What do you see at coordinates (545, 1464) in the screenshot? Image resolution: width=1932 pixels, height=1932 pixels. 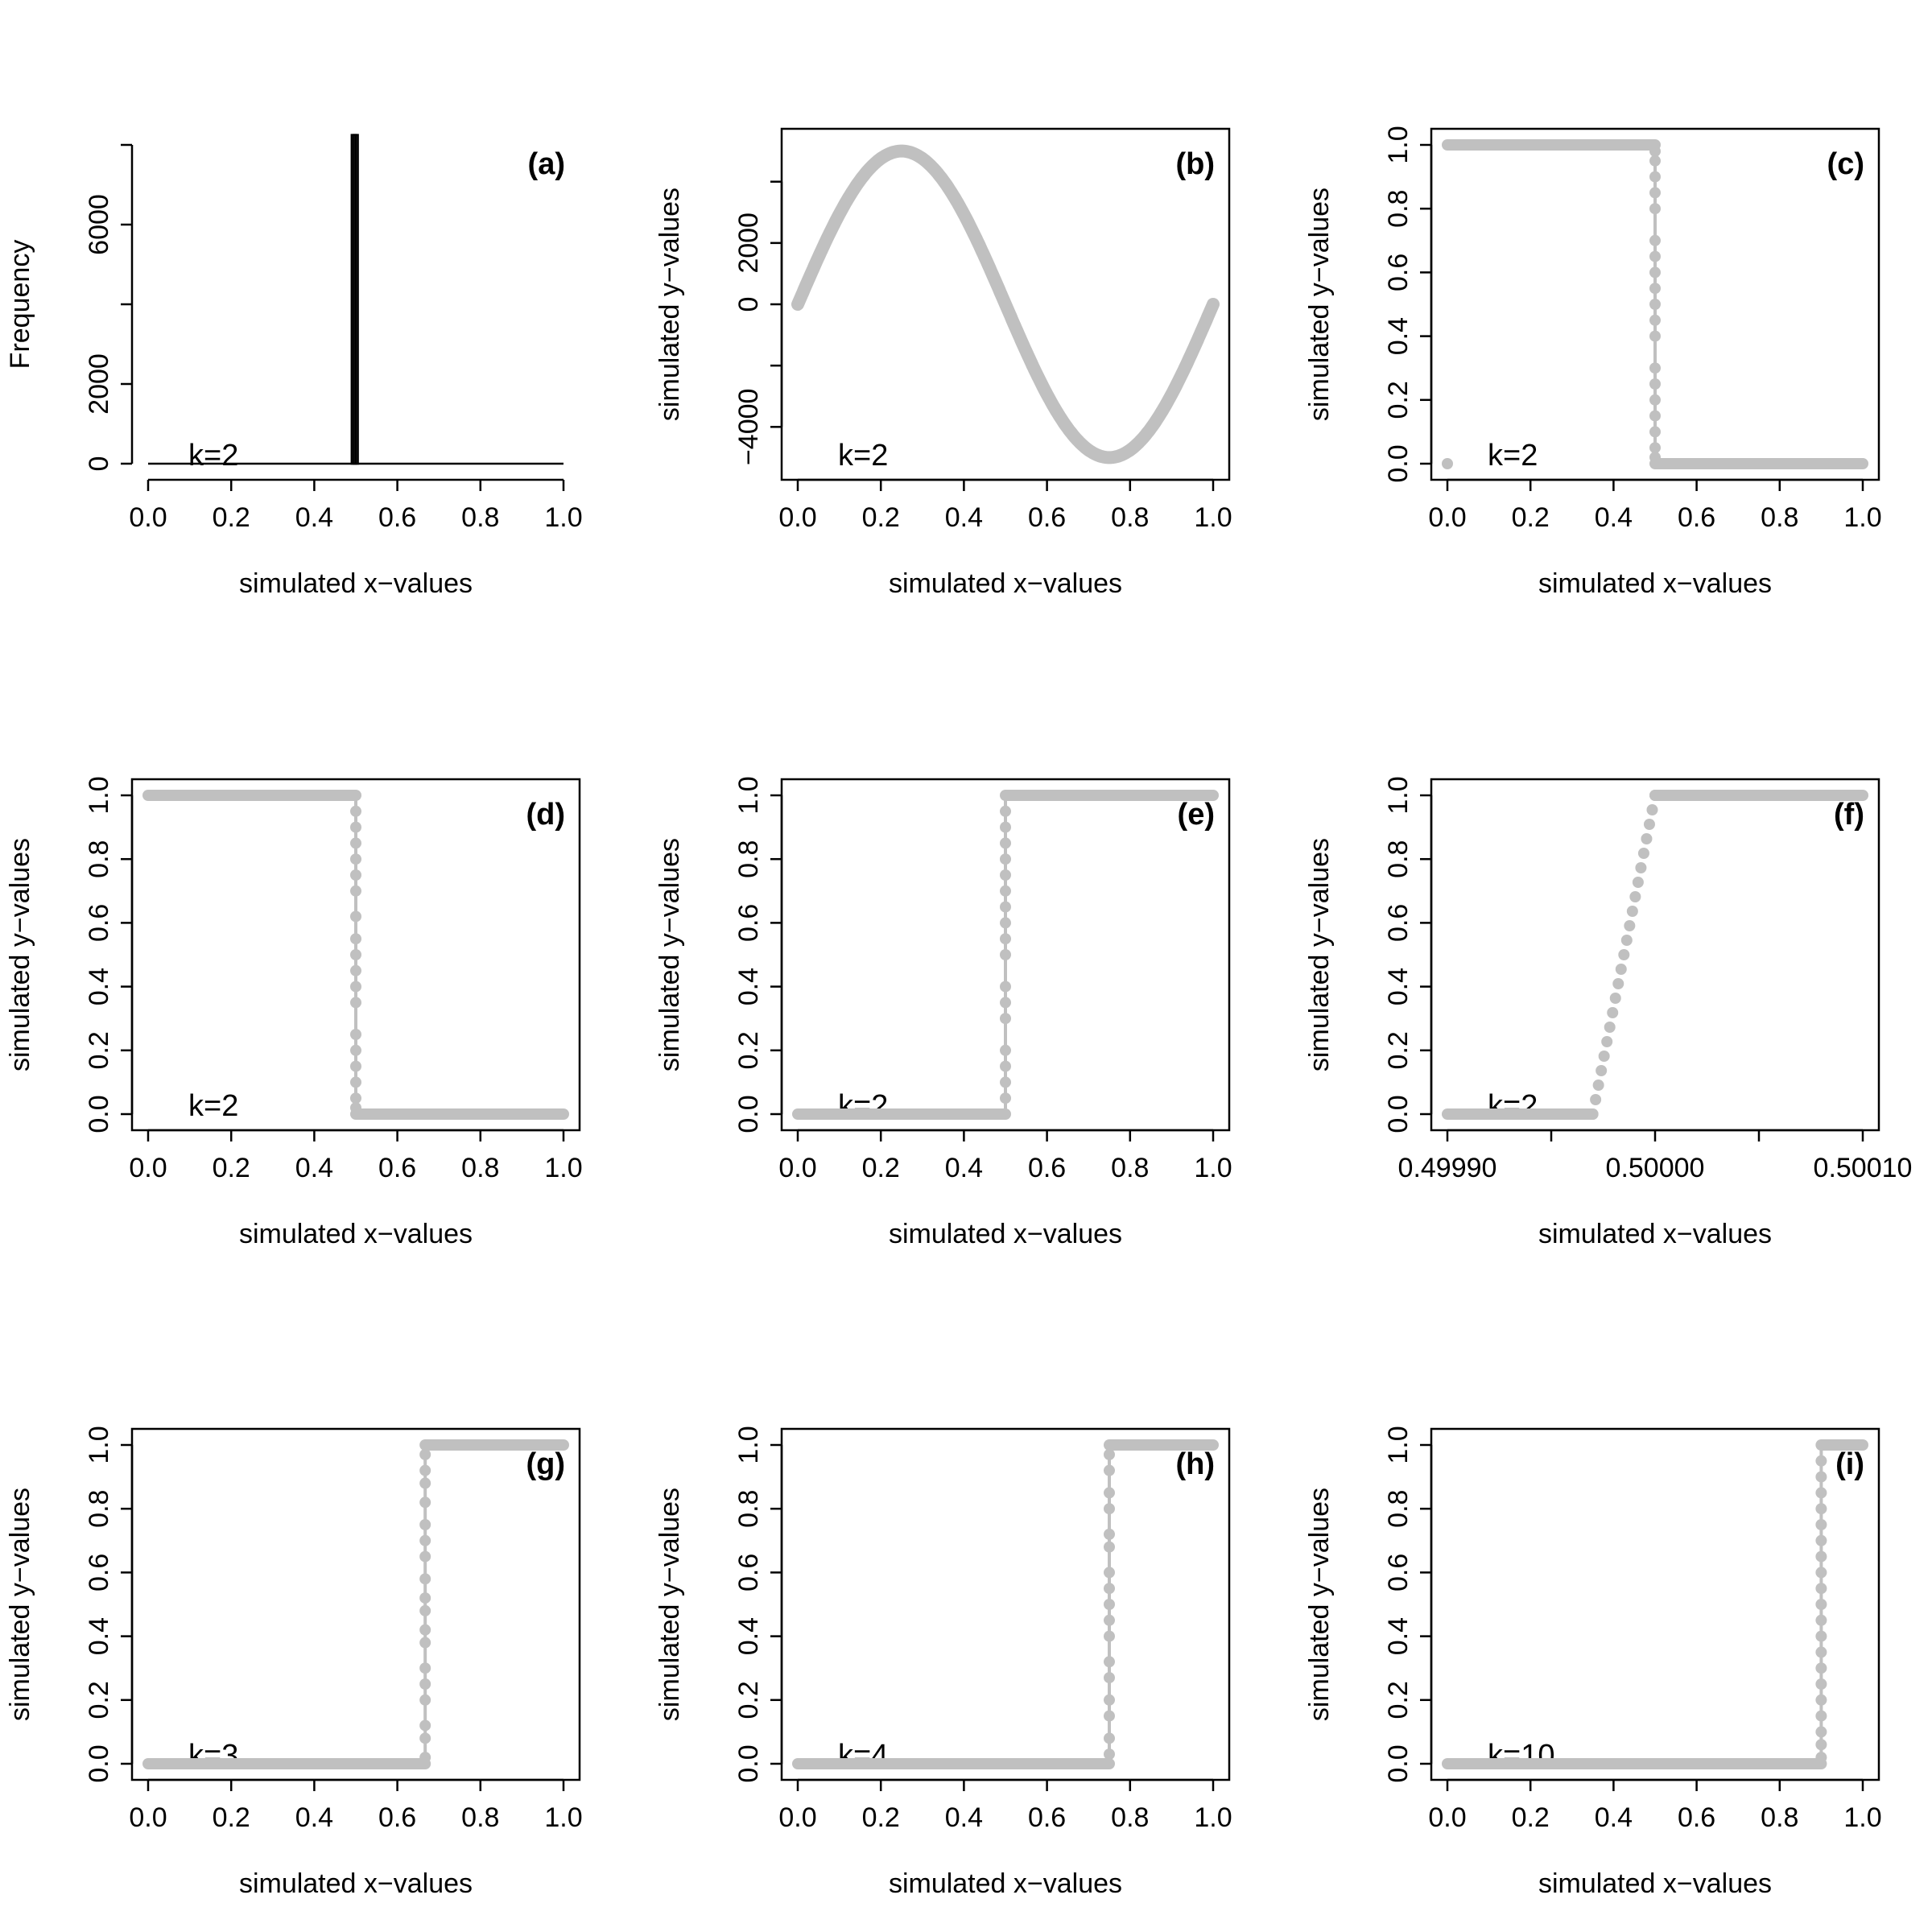 I see `panel-label: (g)` at bounding box center [545, 1464].